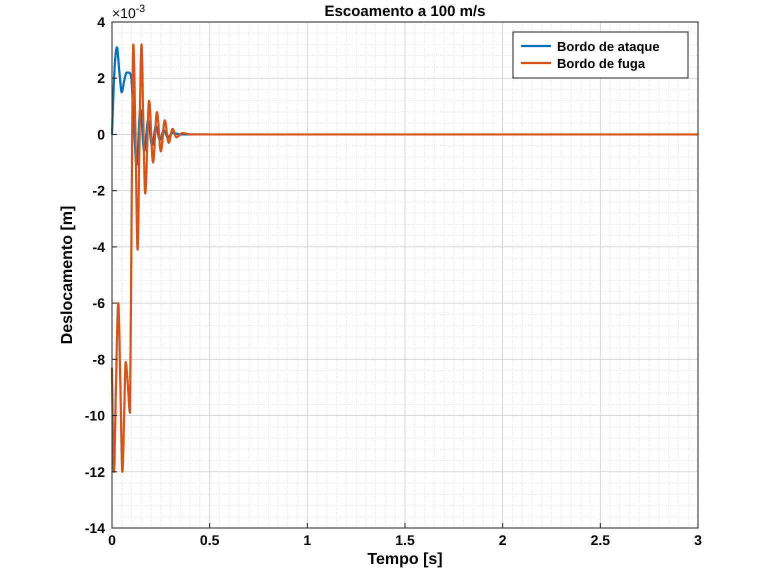  I want to click on x-tick-label: 3, so click(698, 540).